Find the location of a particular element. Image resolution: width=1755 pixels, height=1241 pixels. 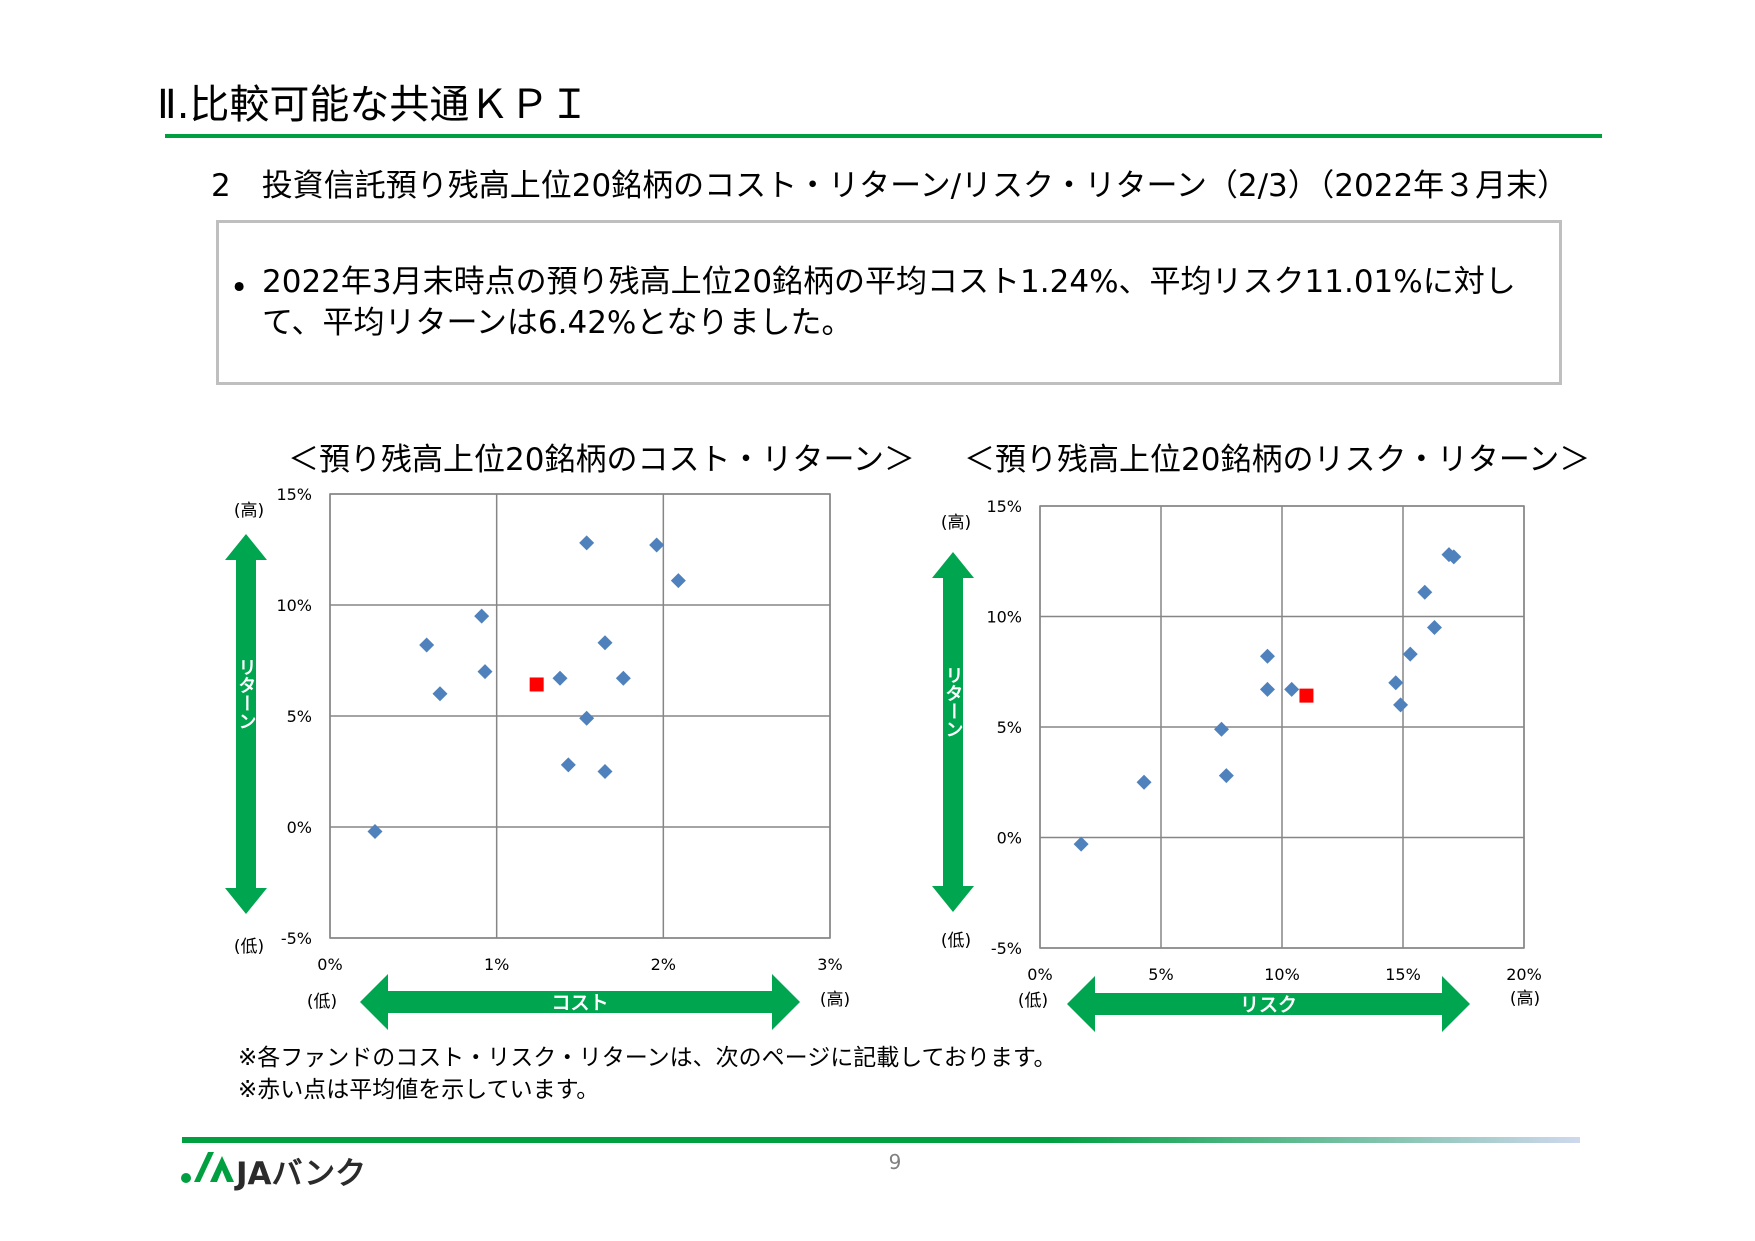

logo-text: JAバンク is located at coordinates (301, 1174).